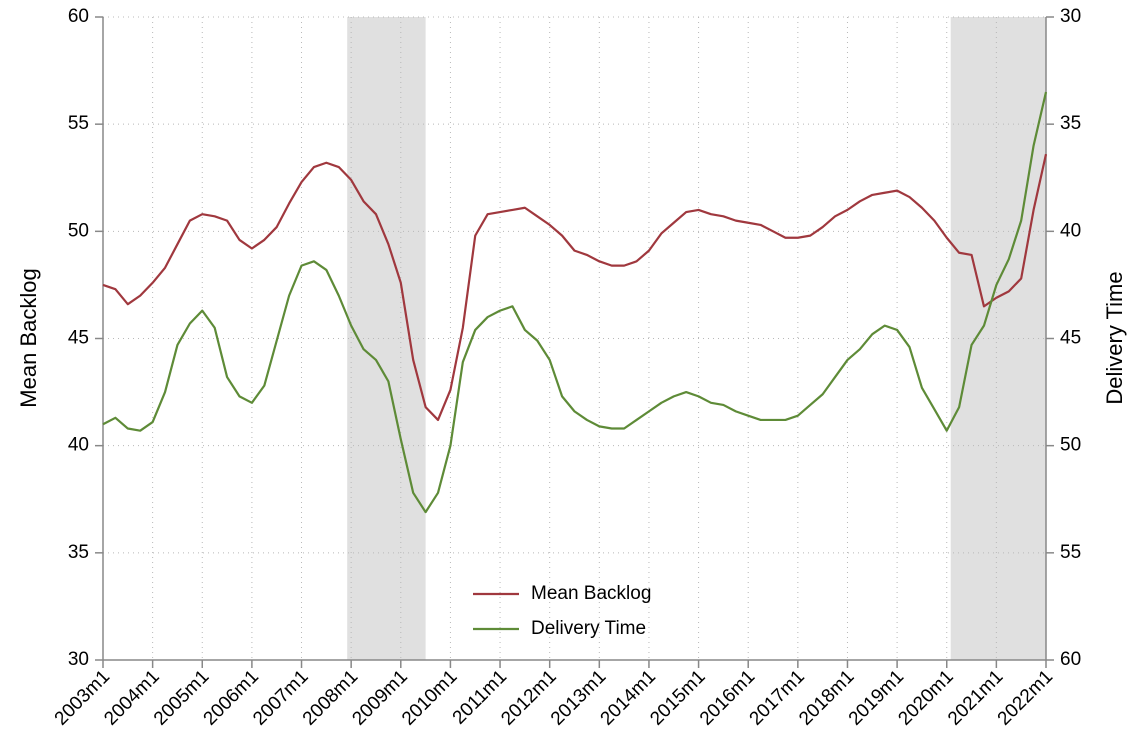 Image resolution: width=1138 pixels, height=746 pixels. Describe the element at coordinates (78, 123) in the screenshot. I see `y-tick-label: 55` at that location.